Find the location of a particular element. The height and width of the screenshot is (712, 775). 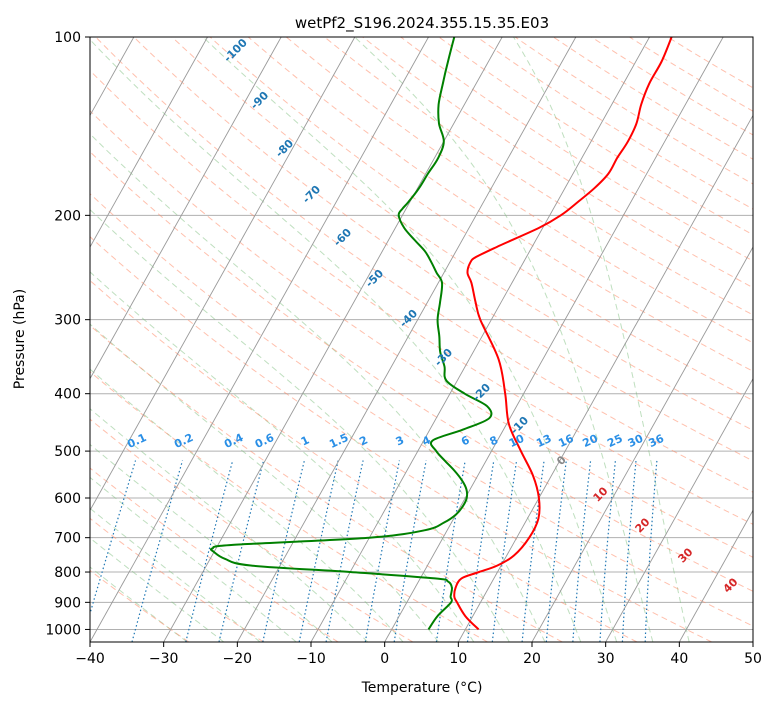

y-tick-label: 300 is located at coordinates (67, 321).